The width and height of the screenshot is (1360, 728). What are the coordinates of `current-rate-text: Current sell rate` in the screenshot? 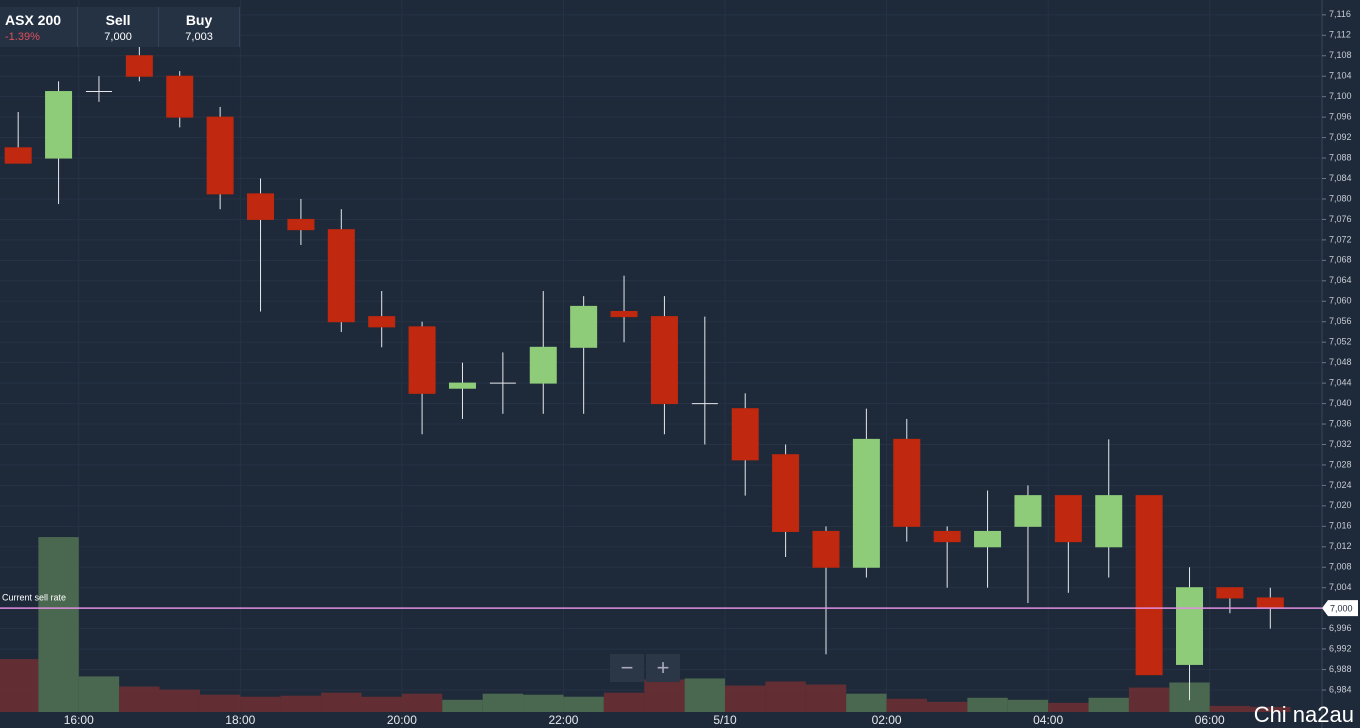 It's located at (34, 598).